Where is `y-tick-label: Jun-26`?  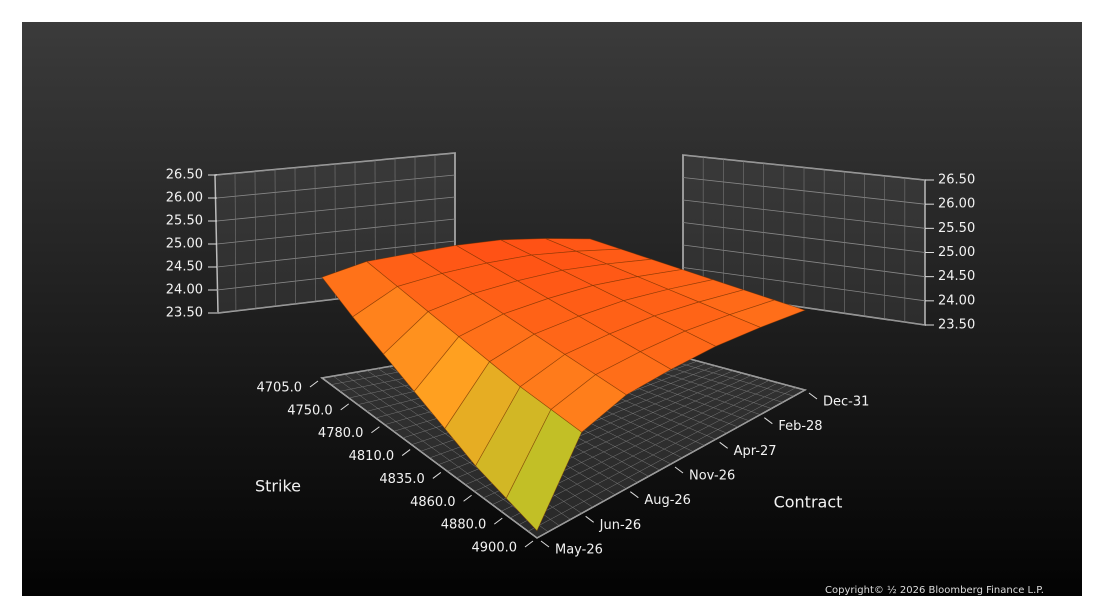 y-tick-label: Jun-26 is located at coordinates (620, 525).